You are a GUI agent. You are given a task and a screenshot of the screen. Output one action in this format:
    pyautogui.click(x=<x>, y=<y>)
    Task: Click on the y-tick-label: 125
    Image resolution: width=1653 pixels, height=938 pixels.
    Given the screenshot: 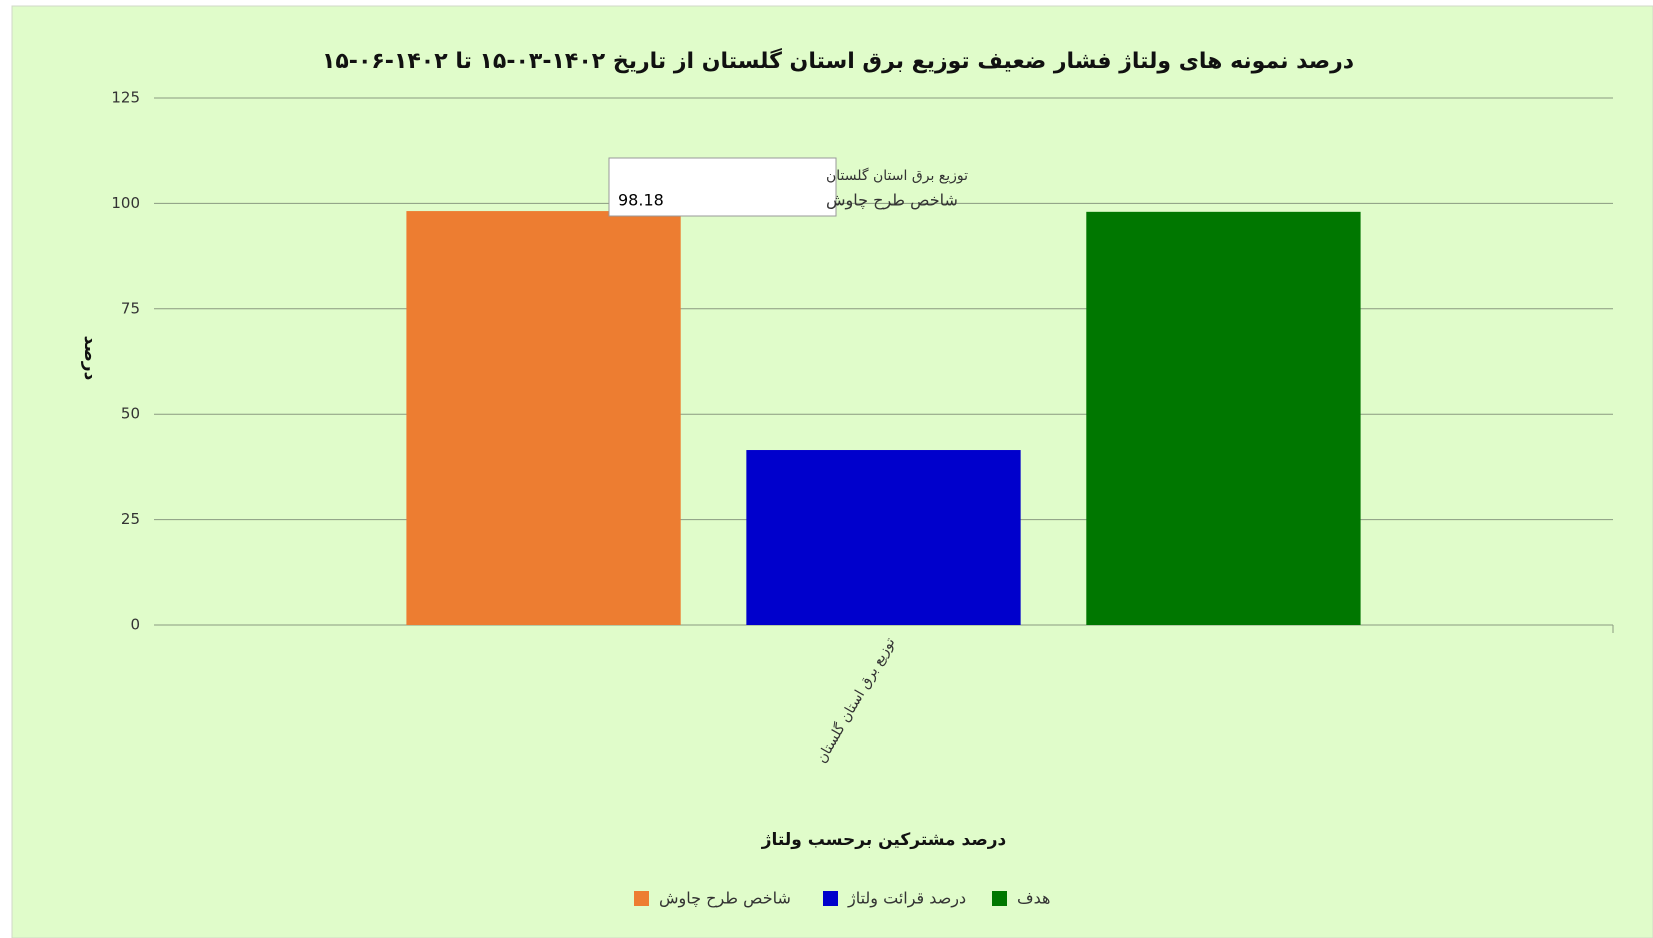 What is the action you would take?
    pyautogui.click(x=125, y=98)
    